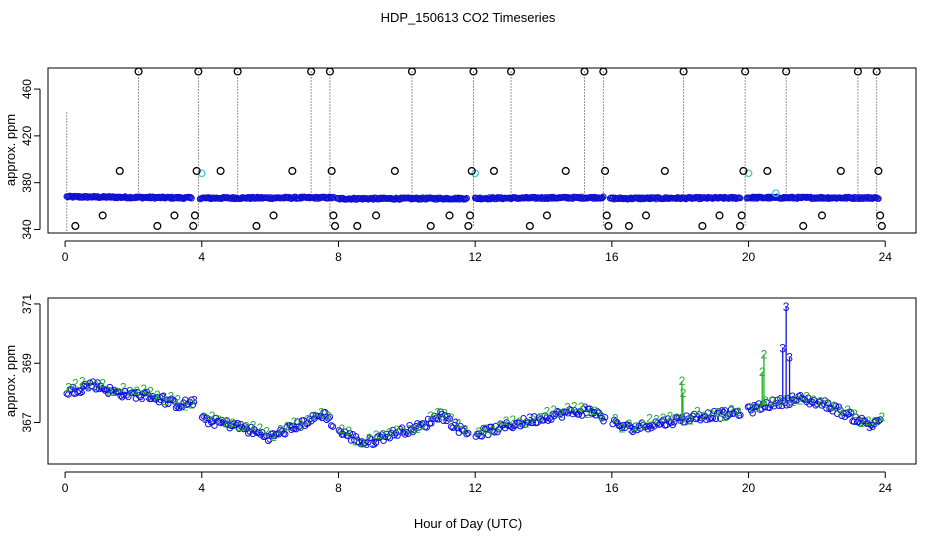  Describe the element at coordinates (338, 488) in the screenshot. I see `bottom-x-tick-label: 8` at that location.